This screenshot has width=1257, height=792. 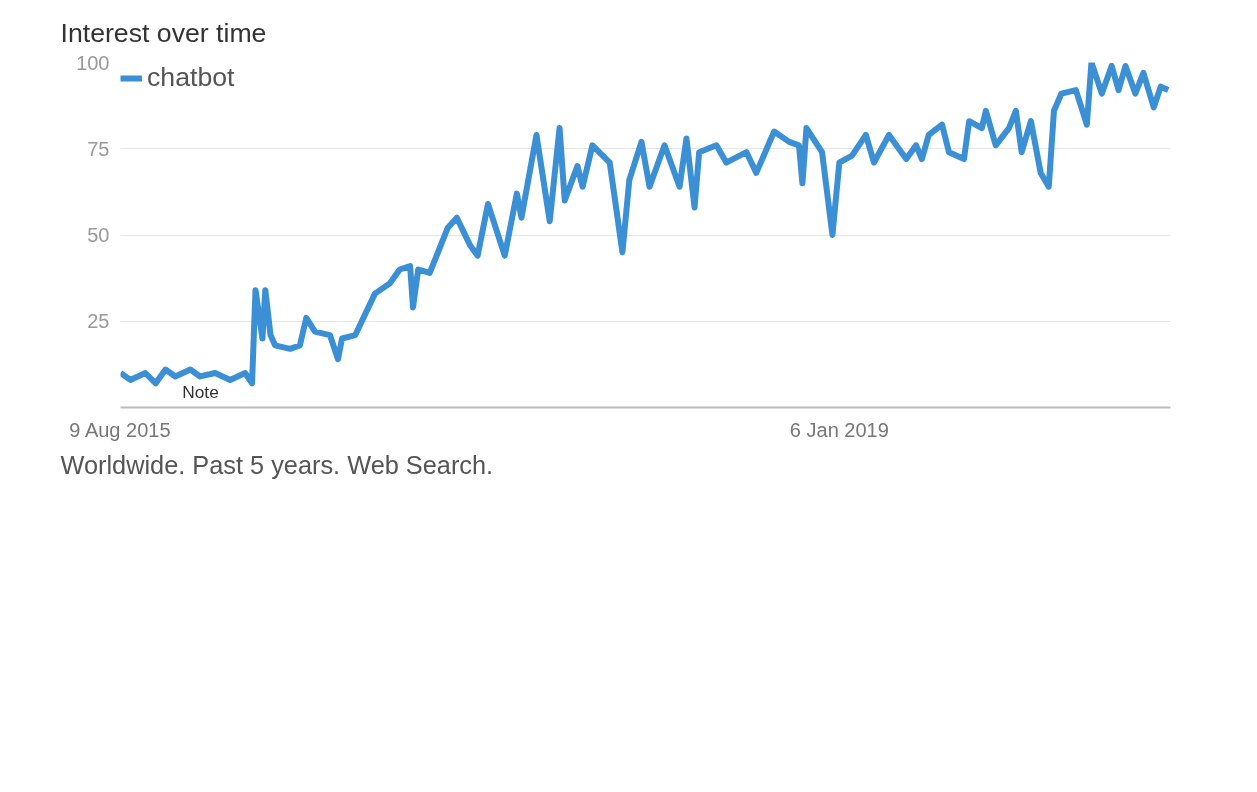 What do you see at coordinates (98, 235) in the screenshot?
I see `y-tick-label: 50` at bounding box center [98, 235].